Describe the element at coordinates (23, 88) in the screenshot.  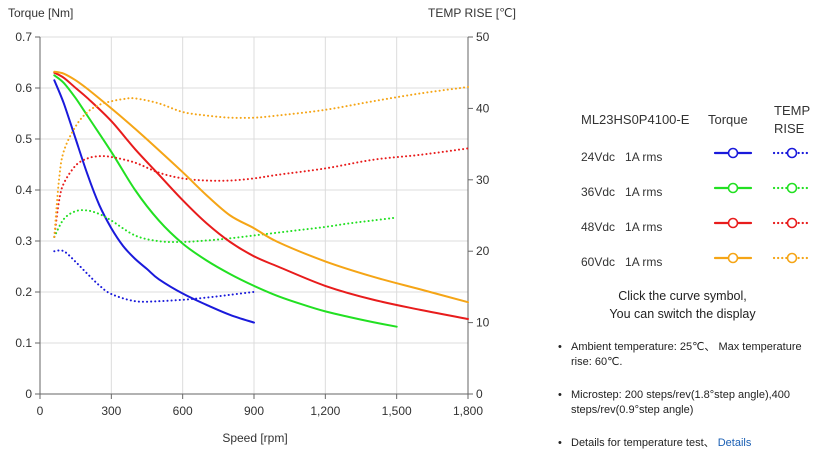
I see `y-left-tick-label: 0.6` at that location.